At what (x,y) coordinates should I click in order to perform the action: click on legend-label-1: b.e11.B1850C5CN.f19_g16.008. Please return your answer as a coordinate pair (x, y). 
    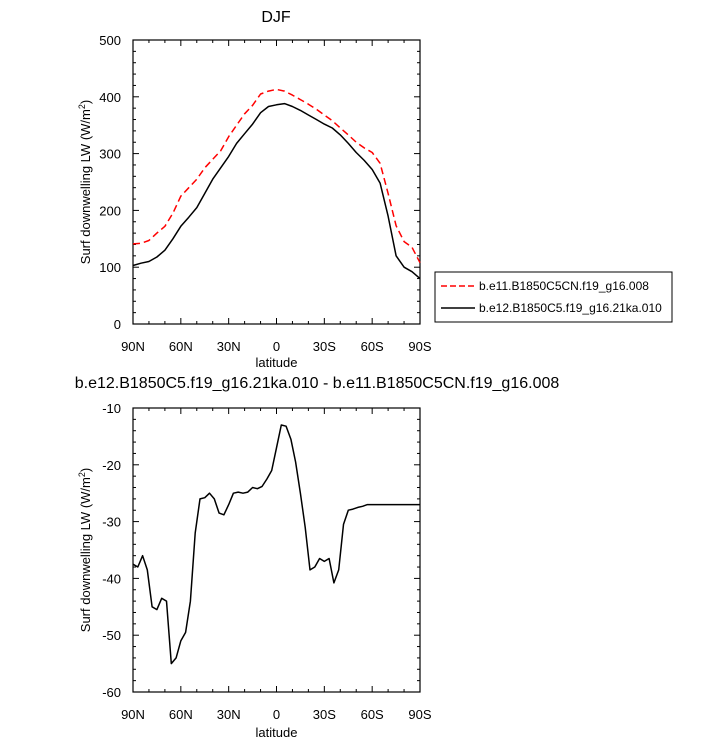
    Looking at the image, I should click on (564, 286).